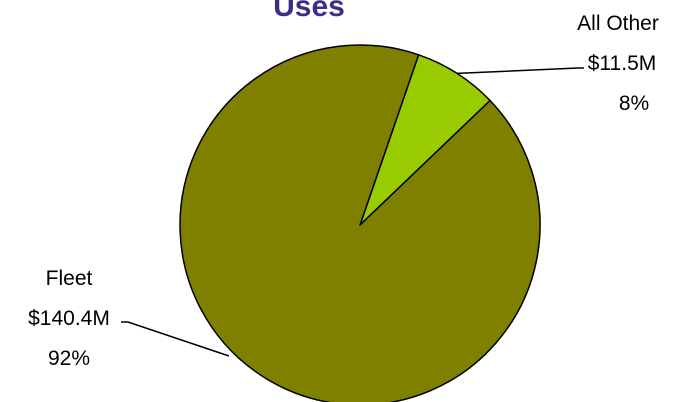 The height and width of the screenshot is (402, 692). What do you see at coordinates (622, 63) in the screenshot?
I see `slice-amount: $11.5M` at bounding box center [622, 63].